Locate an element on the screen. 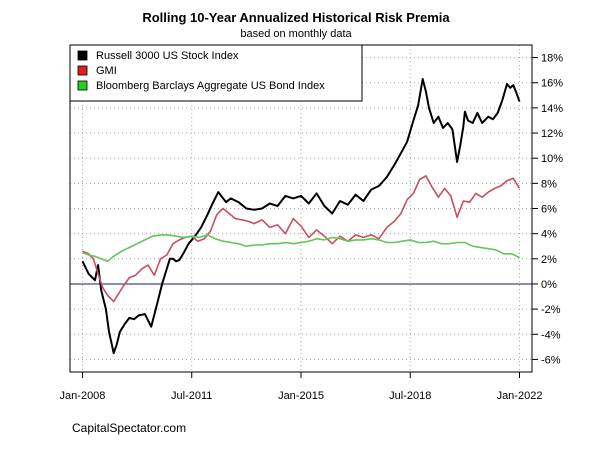  x-tick-label-4: Jan-2022 is located at coordinates (520, 396).